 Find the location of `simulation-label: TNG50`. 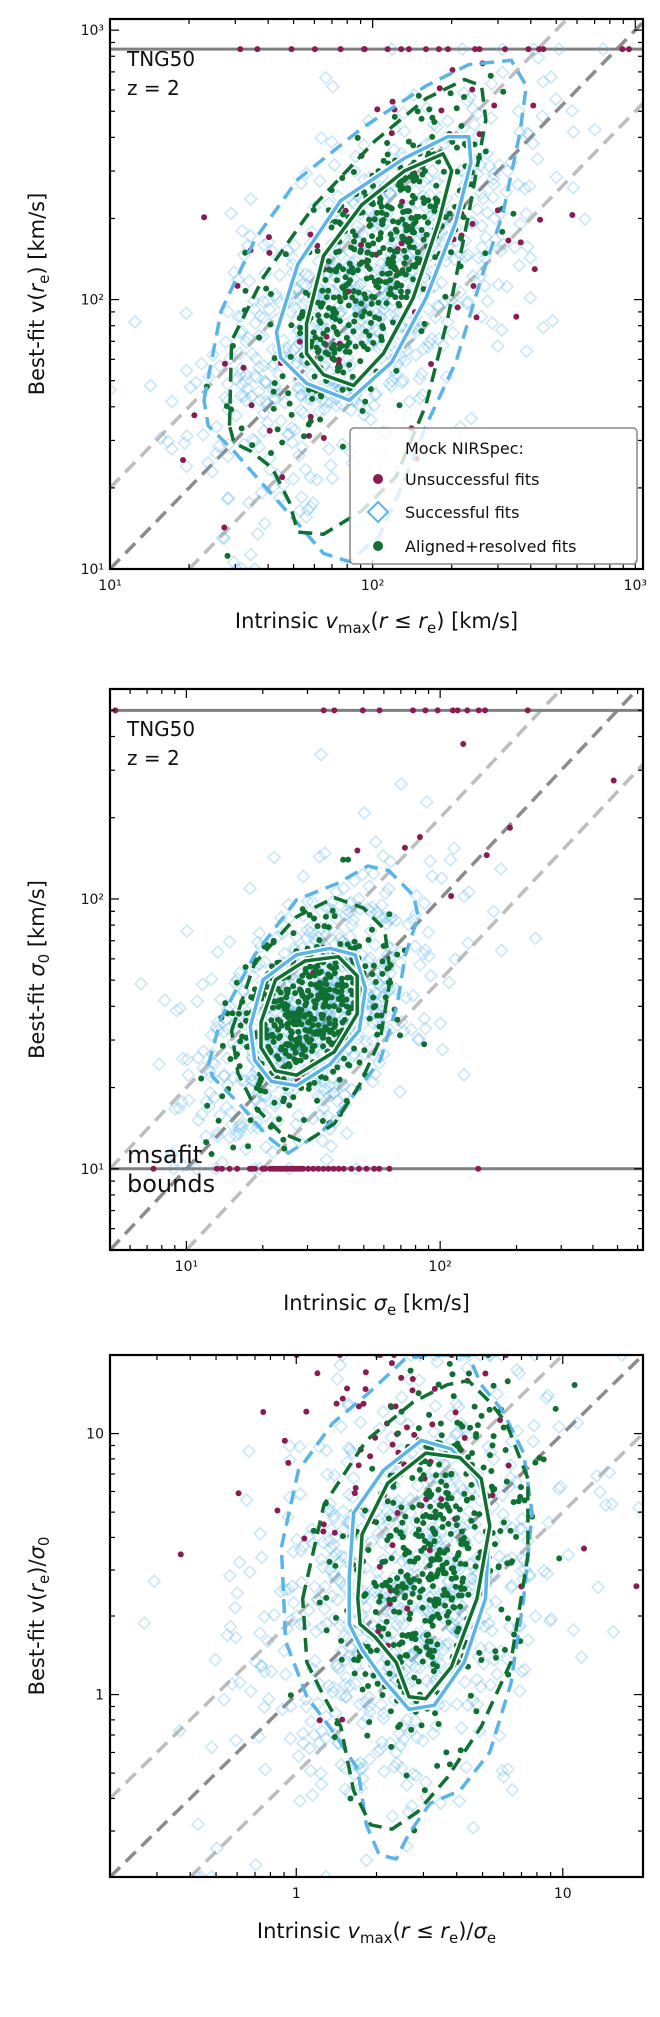

simulation-label: TNG50 is located at coordinates (160, 729).